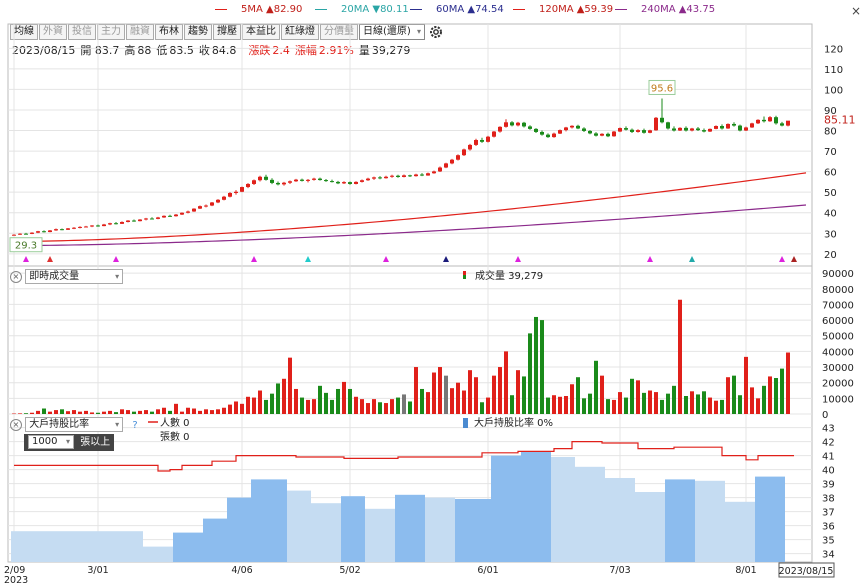 Image resolution: width=865 pixels, height=586 pixels. What do you see at coordinates (82, 32) in the screenshot?
I see `toolbar-button-2: 投信` at bounding box center [82, 32].